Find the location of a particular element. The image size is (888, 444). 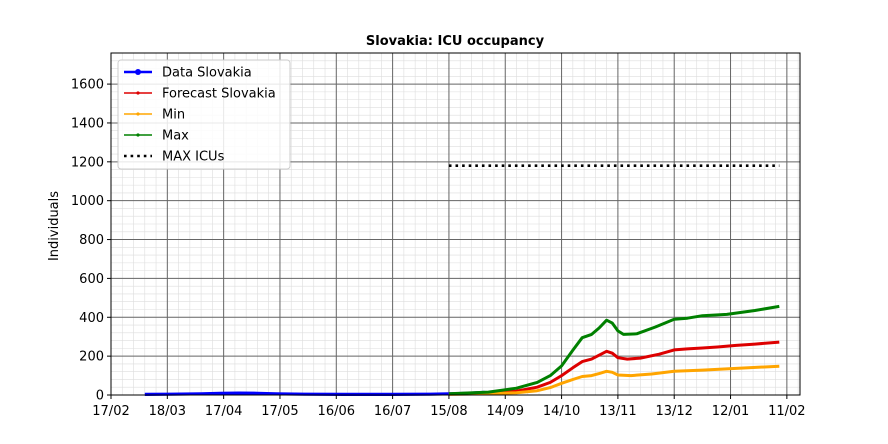

legend-label: MAX ICUs is located at coordinates (193, 157).